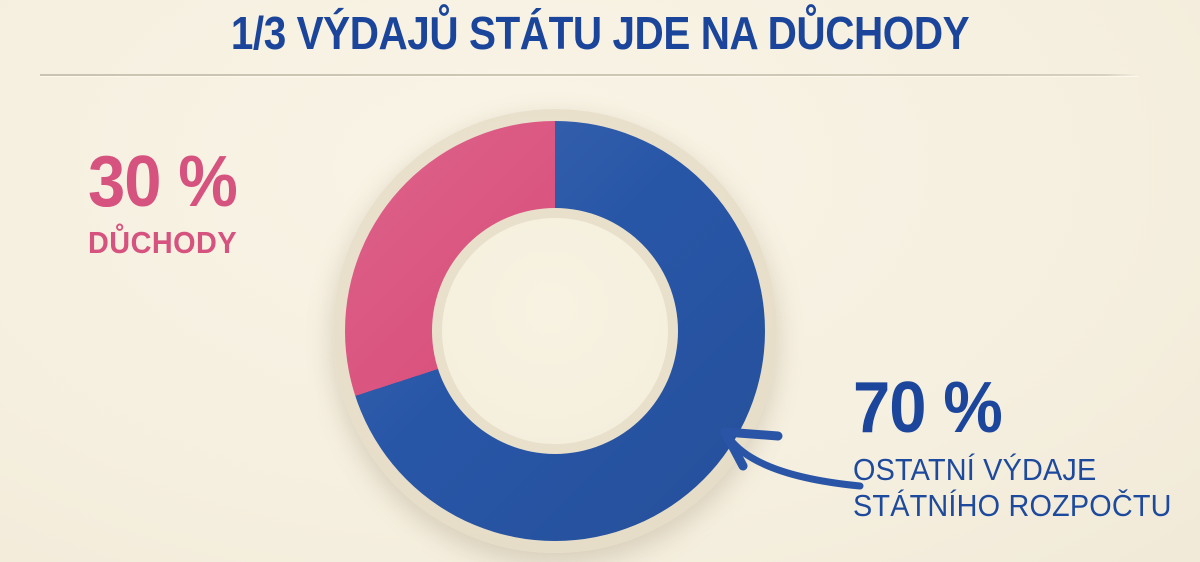 The image size is (1200, 562). Describe the element at coordinates (163, 182) in the screenshot. I see `pension-percent: 30 %` at that location.